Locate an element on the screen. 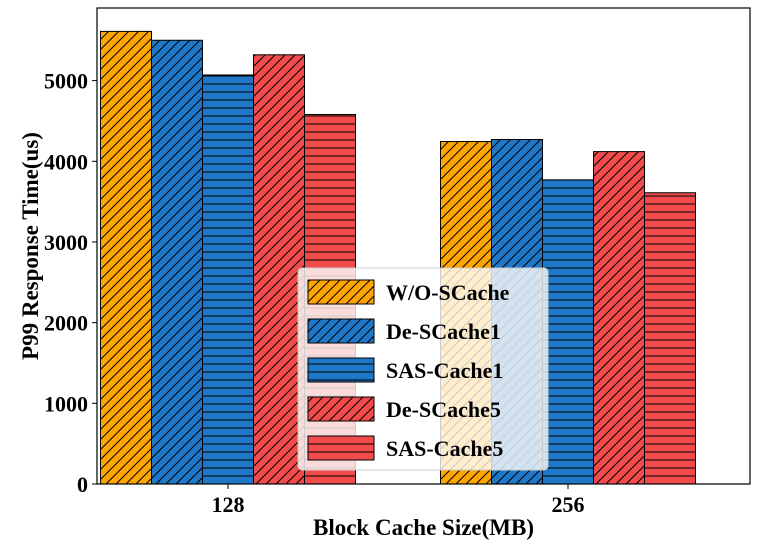  legend-item-sas-cache1: SAS-Cache1 is located at coordinates (405, 370).